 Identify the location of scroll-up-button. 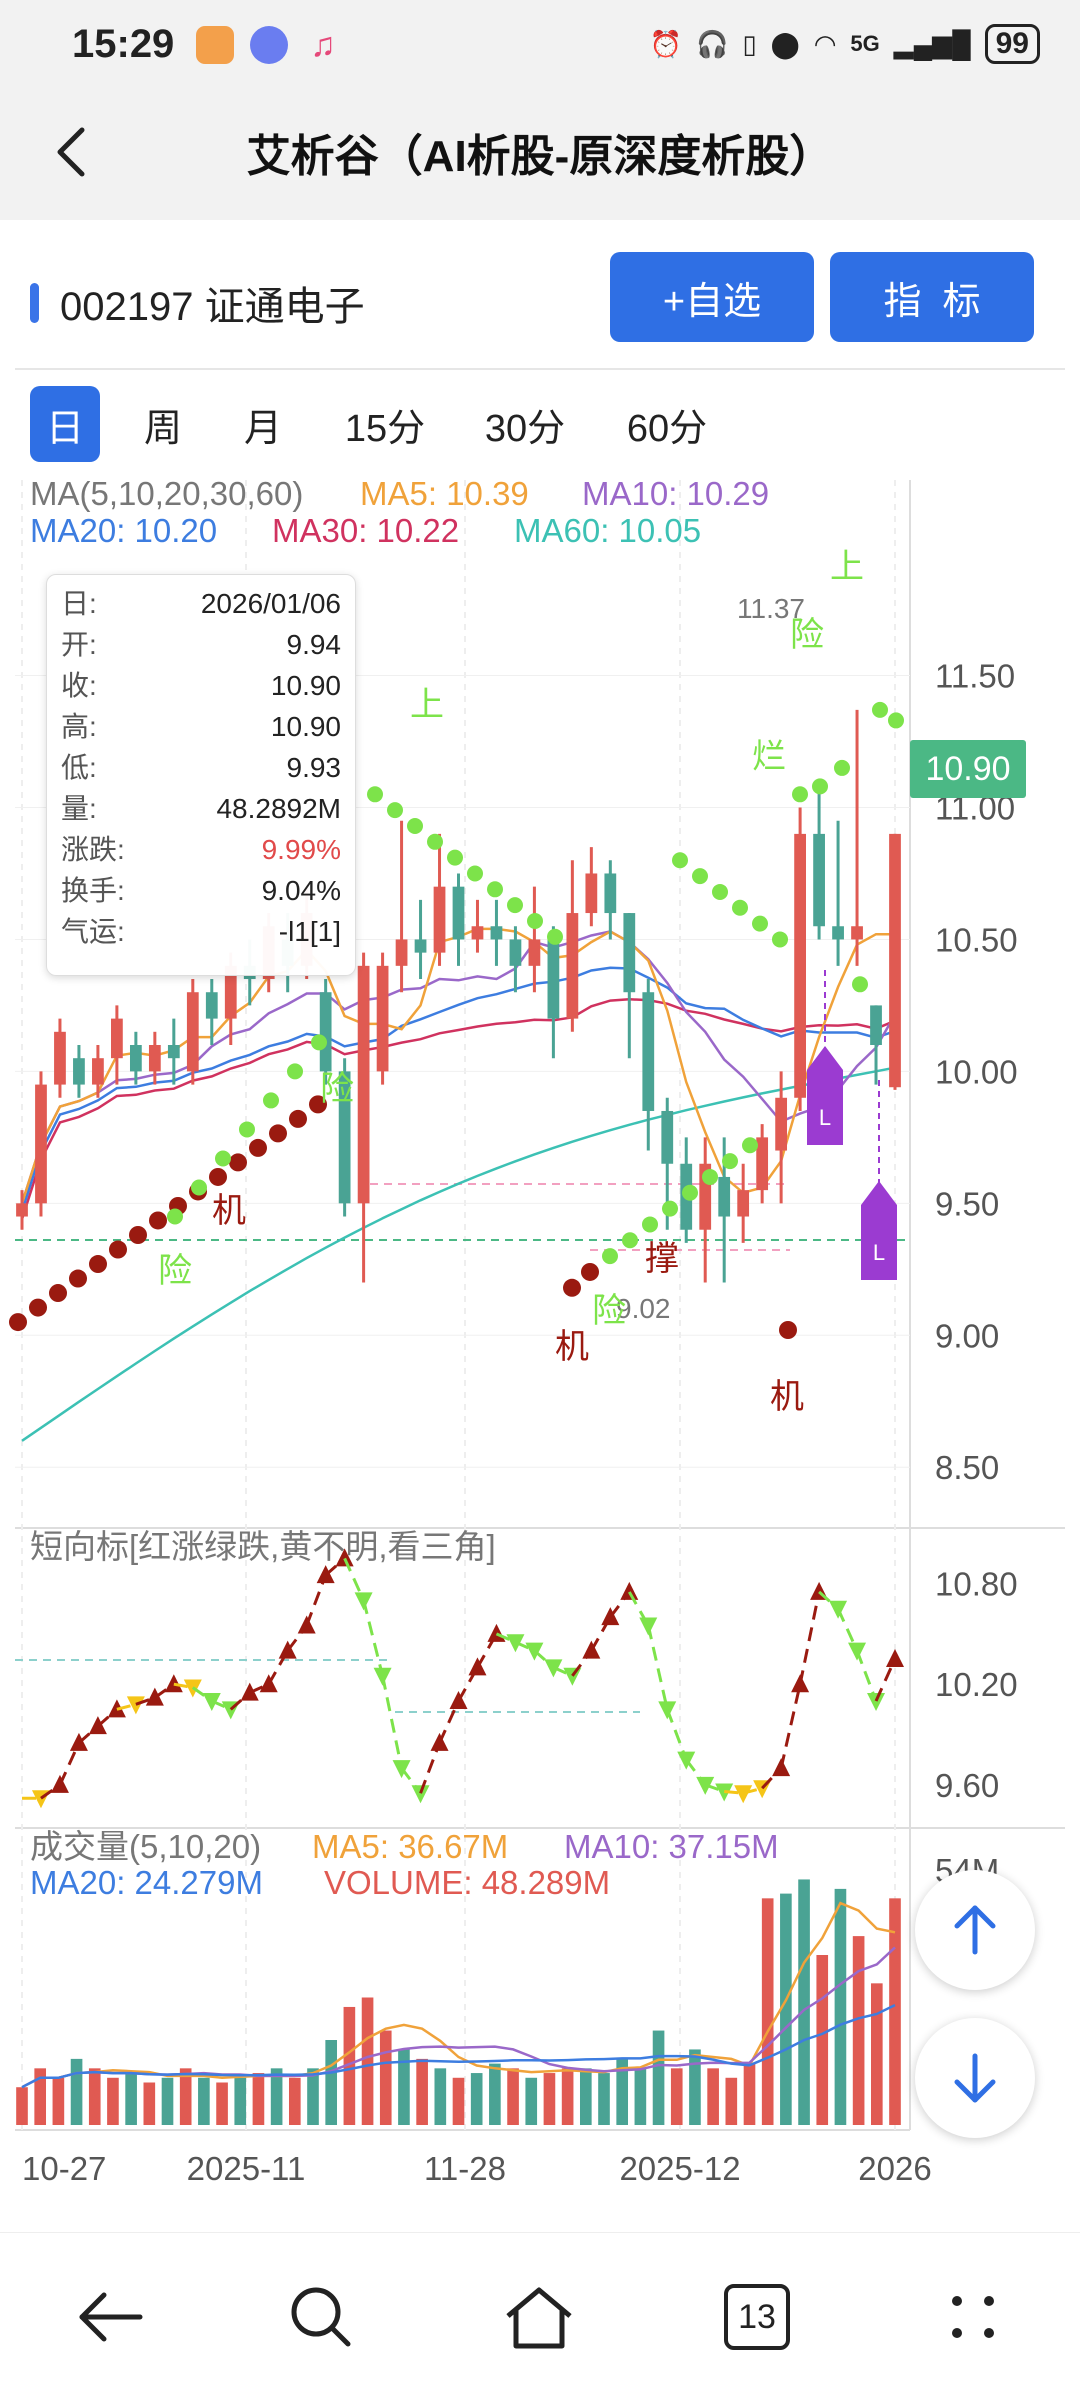
(975, 1930).